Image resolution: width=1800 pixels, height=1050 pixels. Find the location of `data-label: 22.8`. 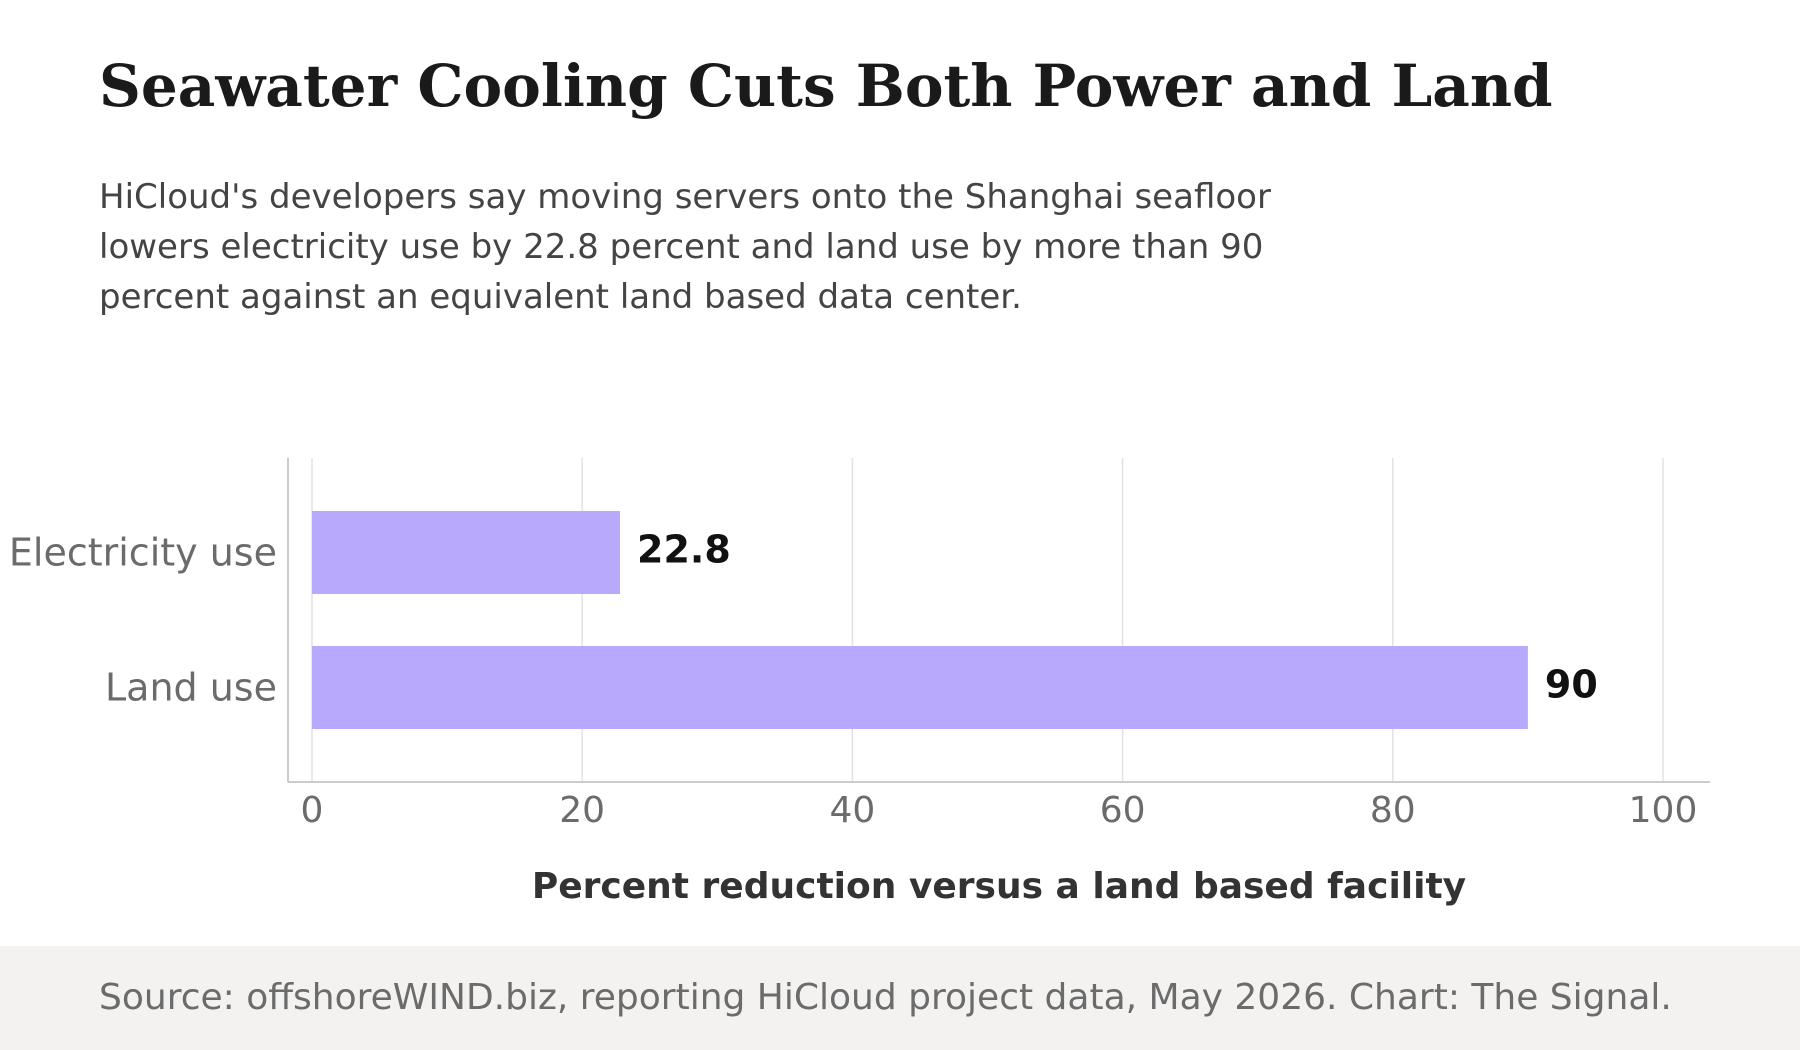

data-label: 22.8 is located at coordinates (684, 550).